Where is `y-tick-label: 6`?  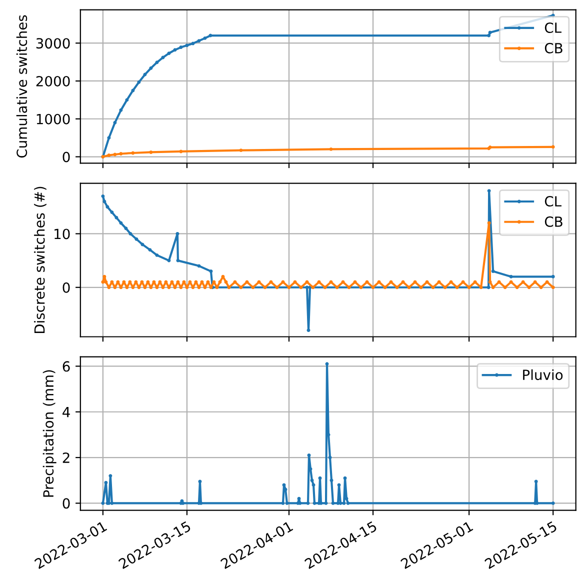 y-tick-label: 6 is located at coordinates (66, 366).